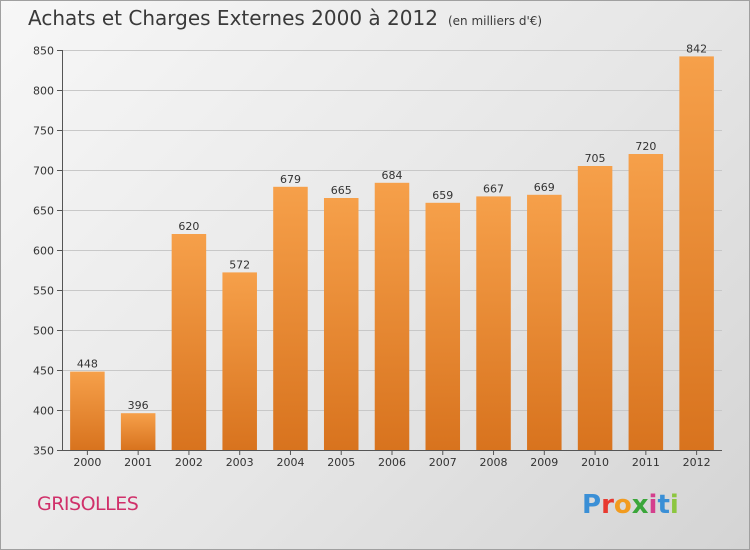  Describe the element at coordinates (290, 179) in the screenshot. I see `data-label: 679` at that location.